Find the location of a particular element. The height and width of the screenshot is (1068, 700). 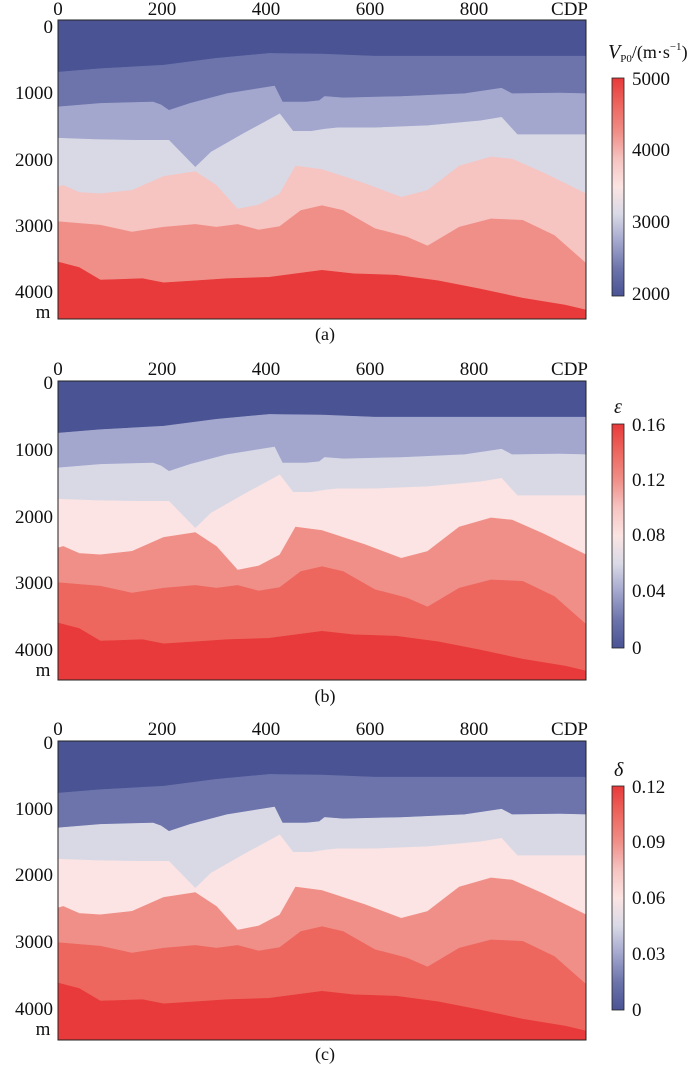

colorbar-tick: 0.08 is located at coordinates (648, 535).